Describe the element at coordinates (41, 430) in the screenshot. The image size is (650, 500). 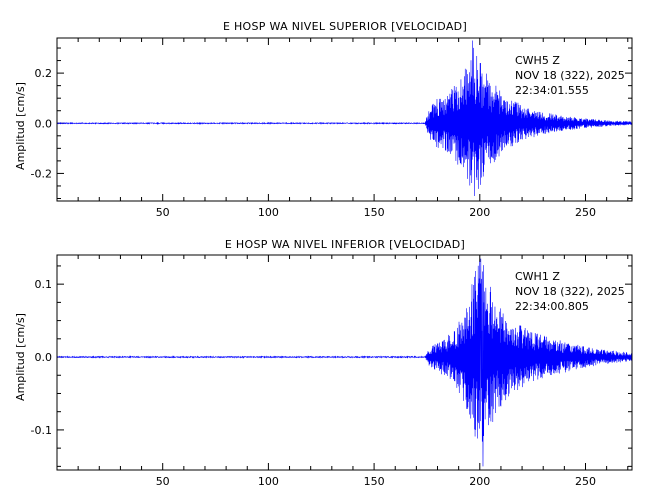
I see `y-tick-label: -0.1` at that location.